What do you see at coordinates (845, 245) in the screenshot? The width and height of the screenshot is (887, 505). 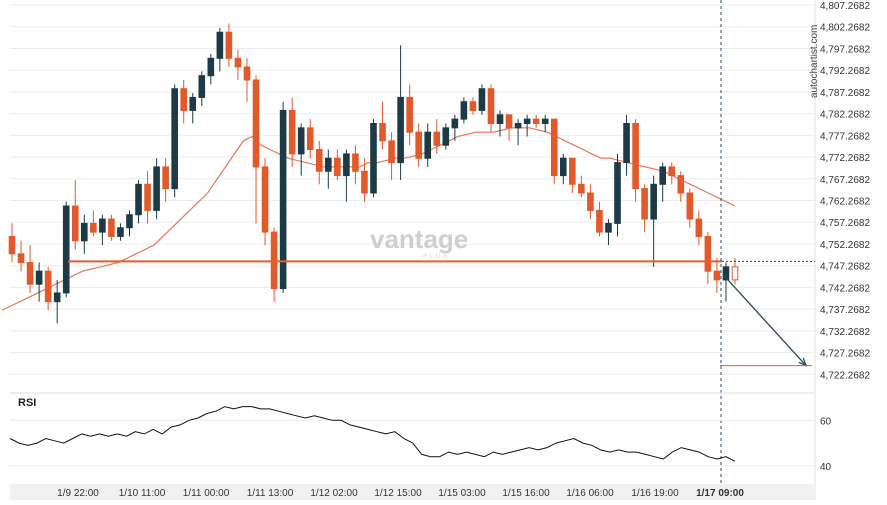 I see `y-tick-label: 4,752.2682` at bounding box center [845, 245].